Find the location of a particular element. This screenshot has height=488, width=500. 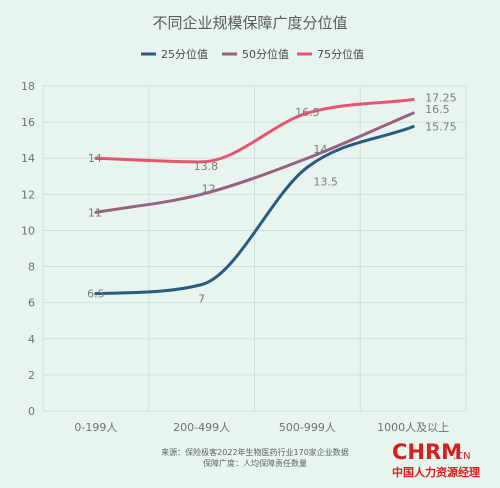

data-label: 6.5 is located at coordinates (96, 294).